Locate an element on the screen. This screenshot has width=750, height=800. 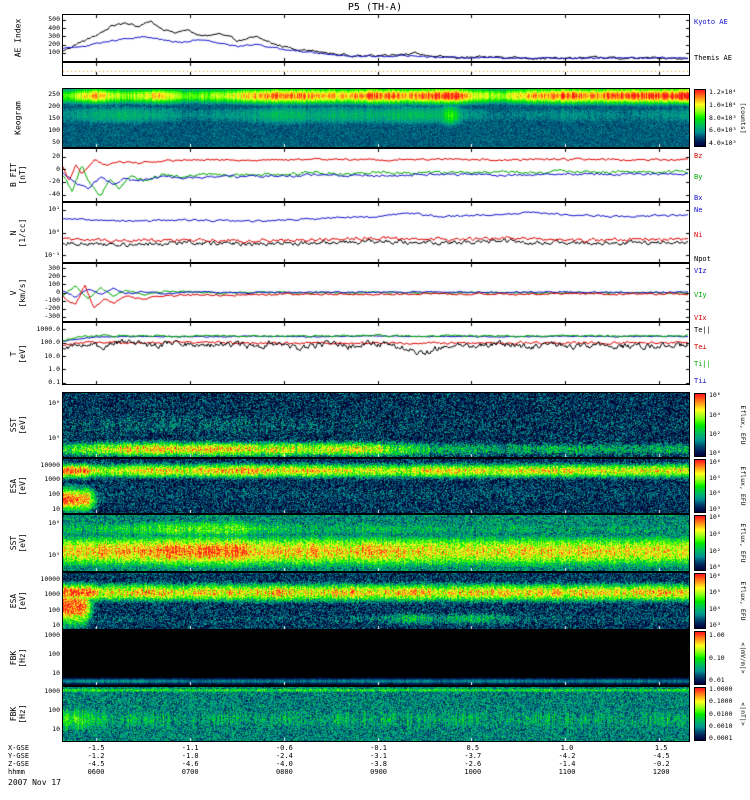
legend-item-velocity-2: VIx is located at coordinates (700, 318).